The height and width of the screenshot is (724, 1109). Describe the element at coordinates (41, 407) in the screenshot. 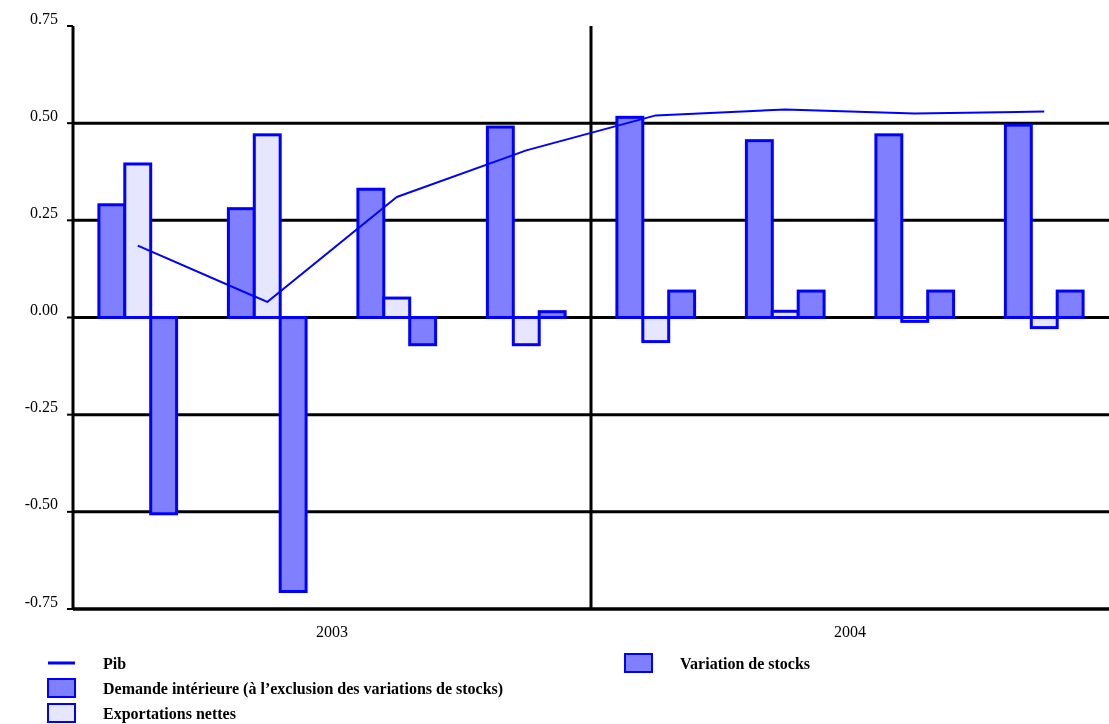

I see `y-tick-label: -0.25` at that location.